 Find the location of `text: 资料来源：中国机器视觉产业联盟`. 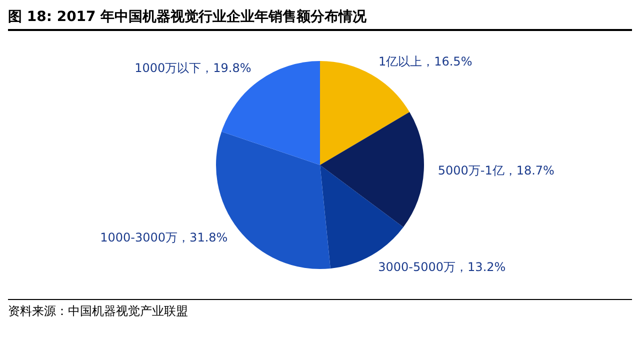

text: 资料来源：中国机器视觉产业联盟 is located at coordinates (98, 311).